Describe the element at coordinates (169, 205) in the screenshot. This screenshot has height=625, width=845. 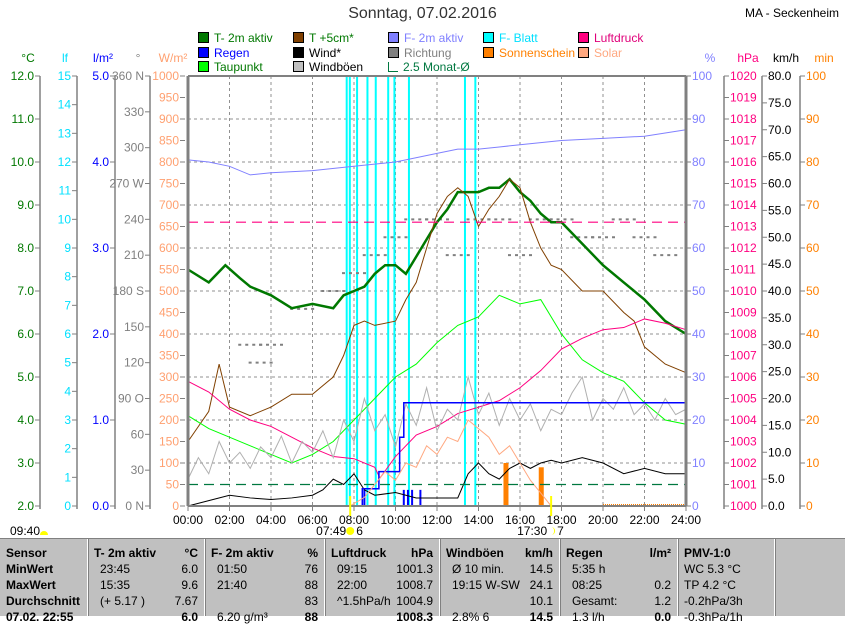
I see `axis-tick-label: 700` at that location.